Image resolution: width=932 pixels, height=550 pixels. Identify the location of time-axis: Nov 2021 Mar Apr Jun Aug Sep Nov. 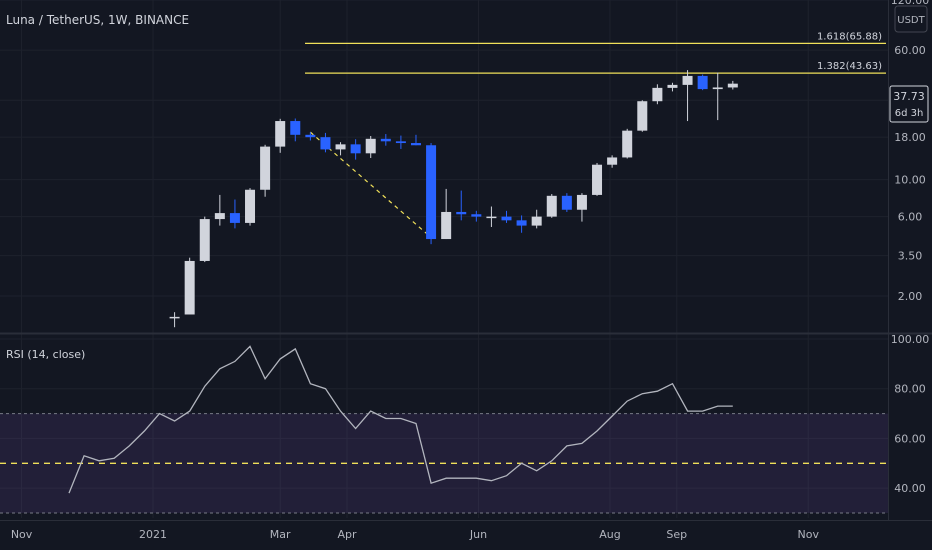
(415, 534).